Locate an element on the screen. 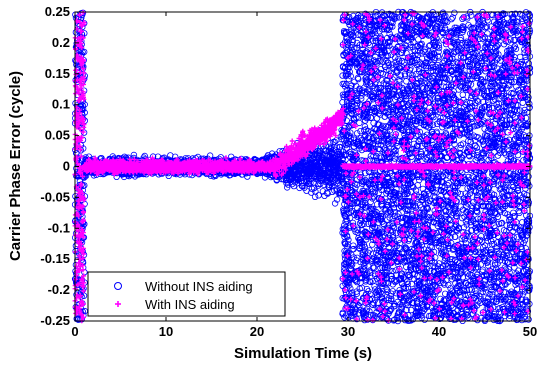 Image resolution: width=541 pixels, height=367 pixels. x-tick-label: 30 is located at coordinates (348, 331).